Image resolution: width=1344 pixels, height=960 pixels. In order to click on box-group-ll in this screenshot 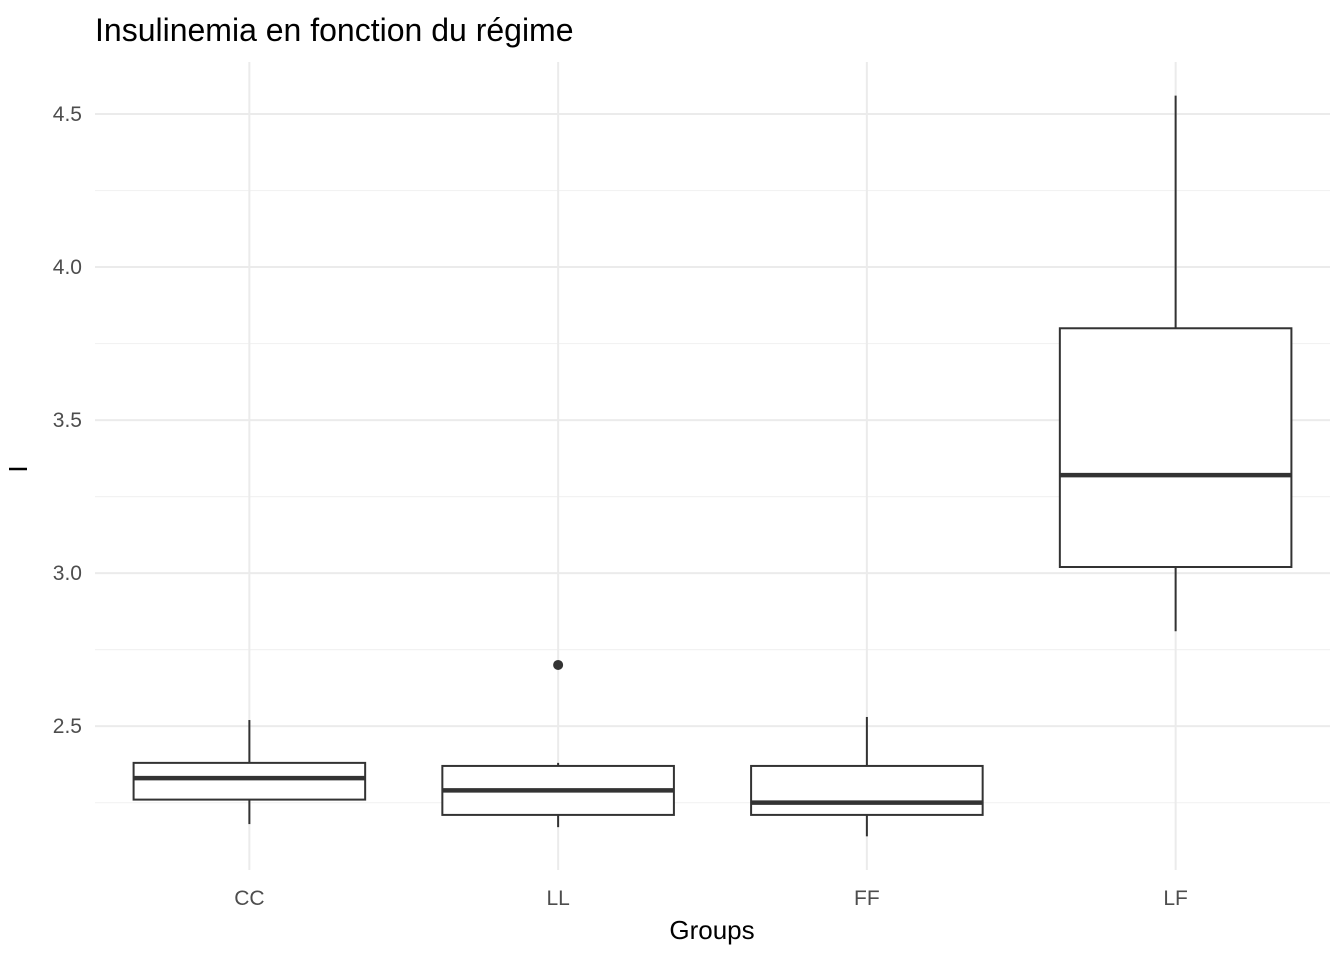, I will do `click(558, 743)`.